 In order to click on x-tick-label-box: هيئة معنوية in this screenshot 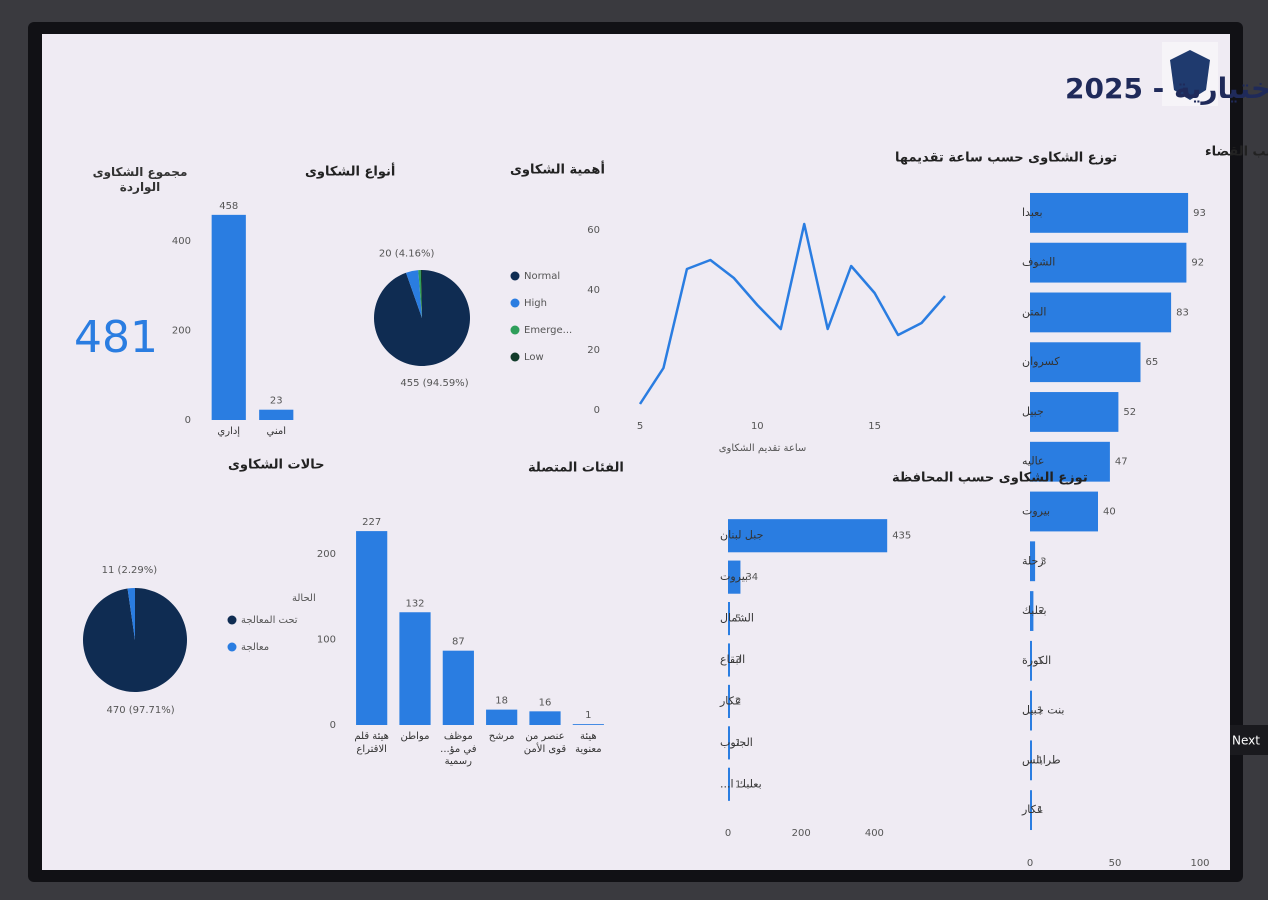, I will do `click(588, 743)`.